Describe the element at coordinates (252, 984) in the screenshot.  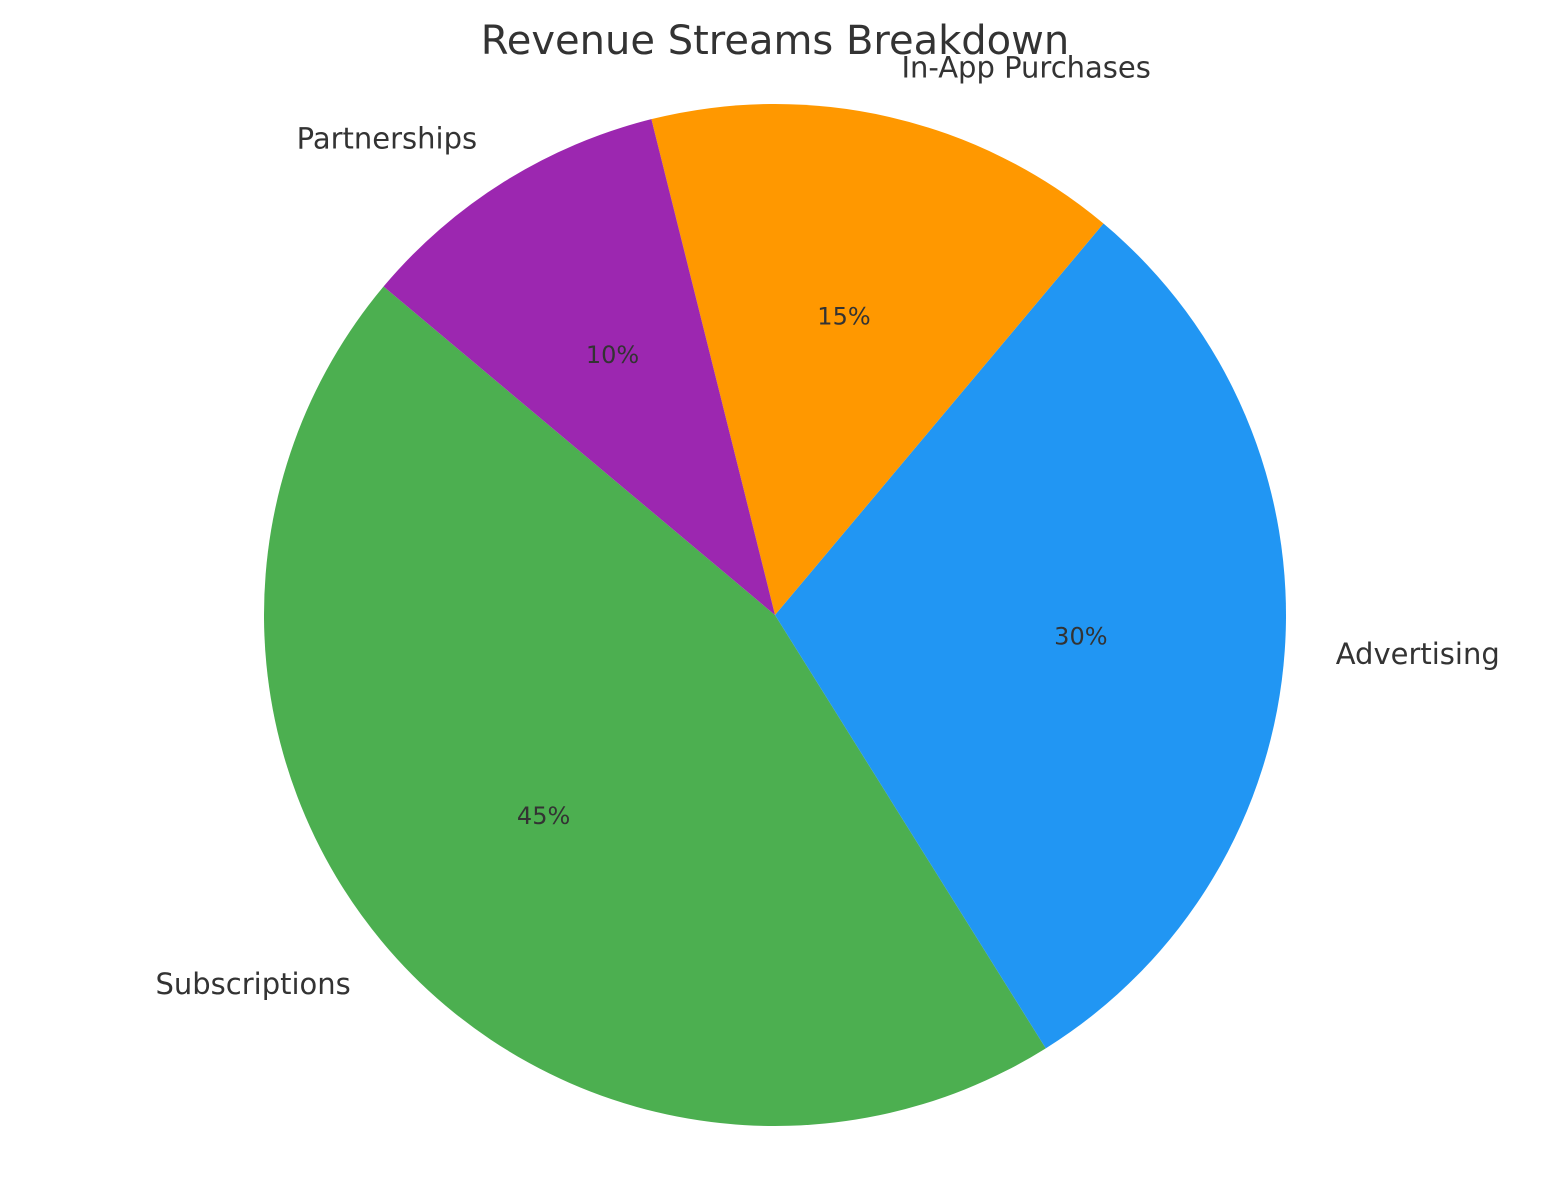
I see `slice-label-subscriptions: Subscriptions` at that location.